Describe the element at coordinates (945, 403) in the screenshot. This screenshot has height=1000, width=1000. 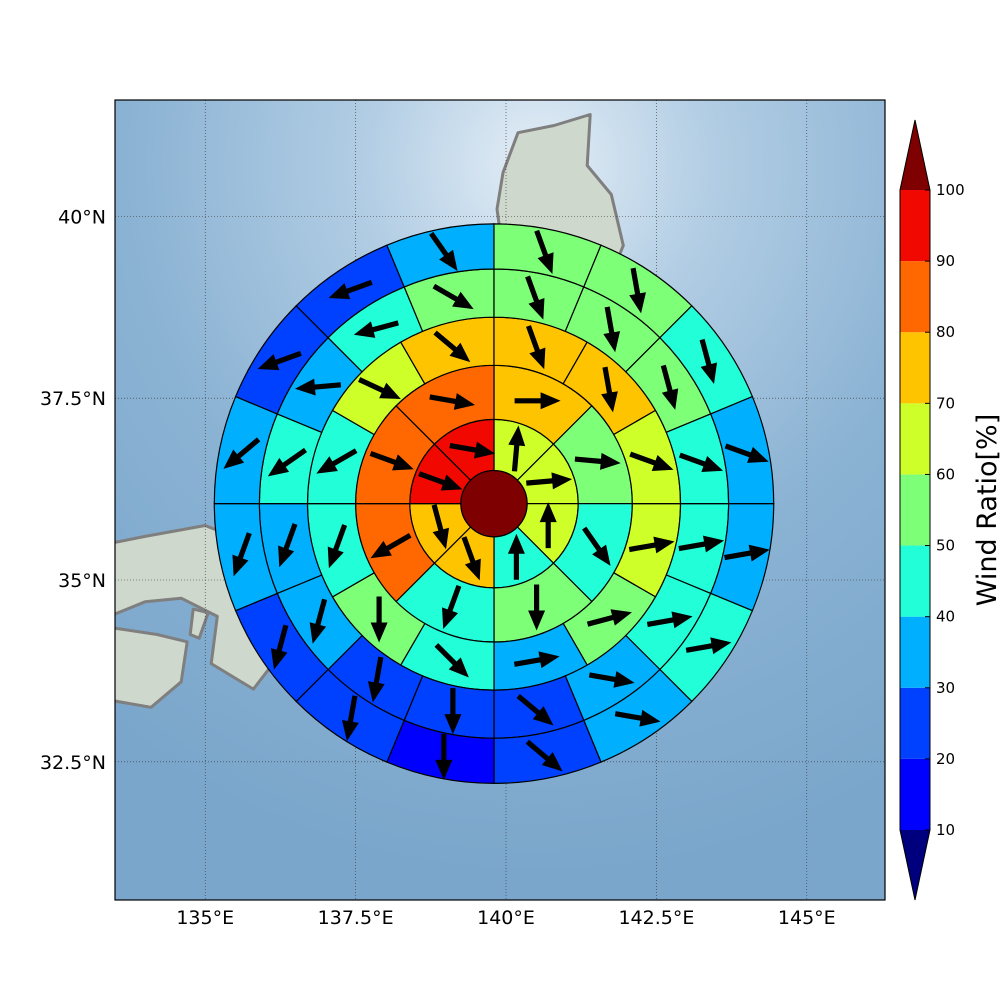
I see `colorbar-tick-label: 70` at that location.